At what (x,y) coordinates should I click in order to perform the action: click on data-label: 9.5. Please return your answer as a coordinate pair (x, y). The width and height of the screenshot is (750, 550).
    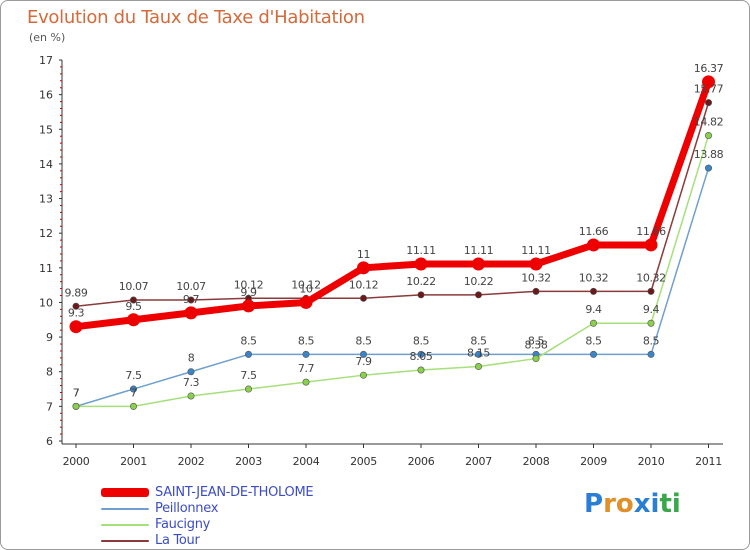
    Looking at the image, I should click on (133, 306).